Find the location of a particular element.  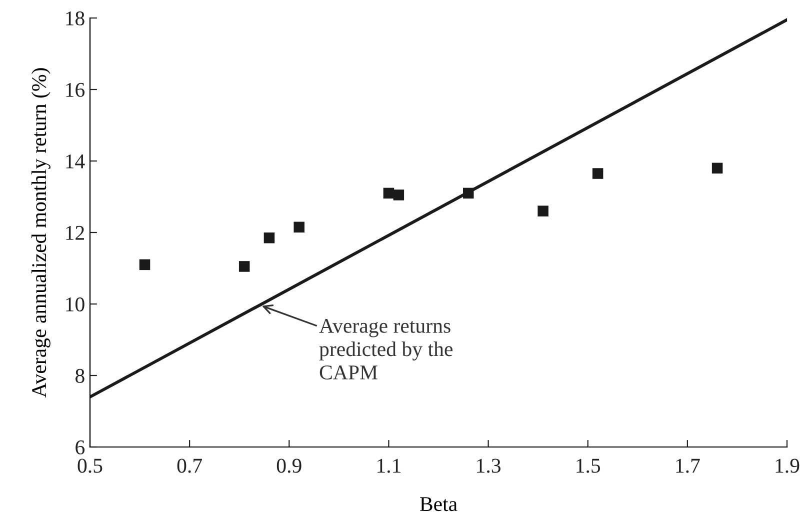

y-tick-label: 12 is located at coordinates (75, 233).